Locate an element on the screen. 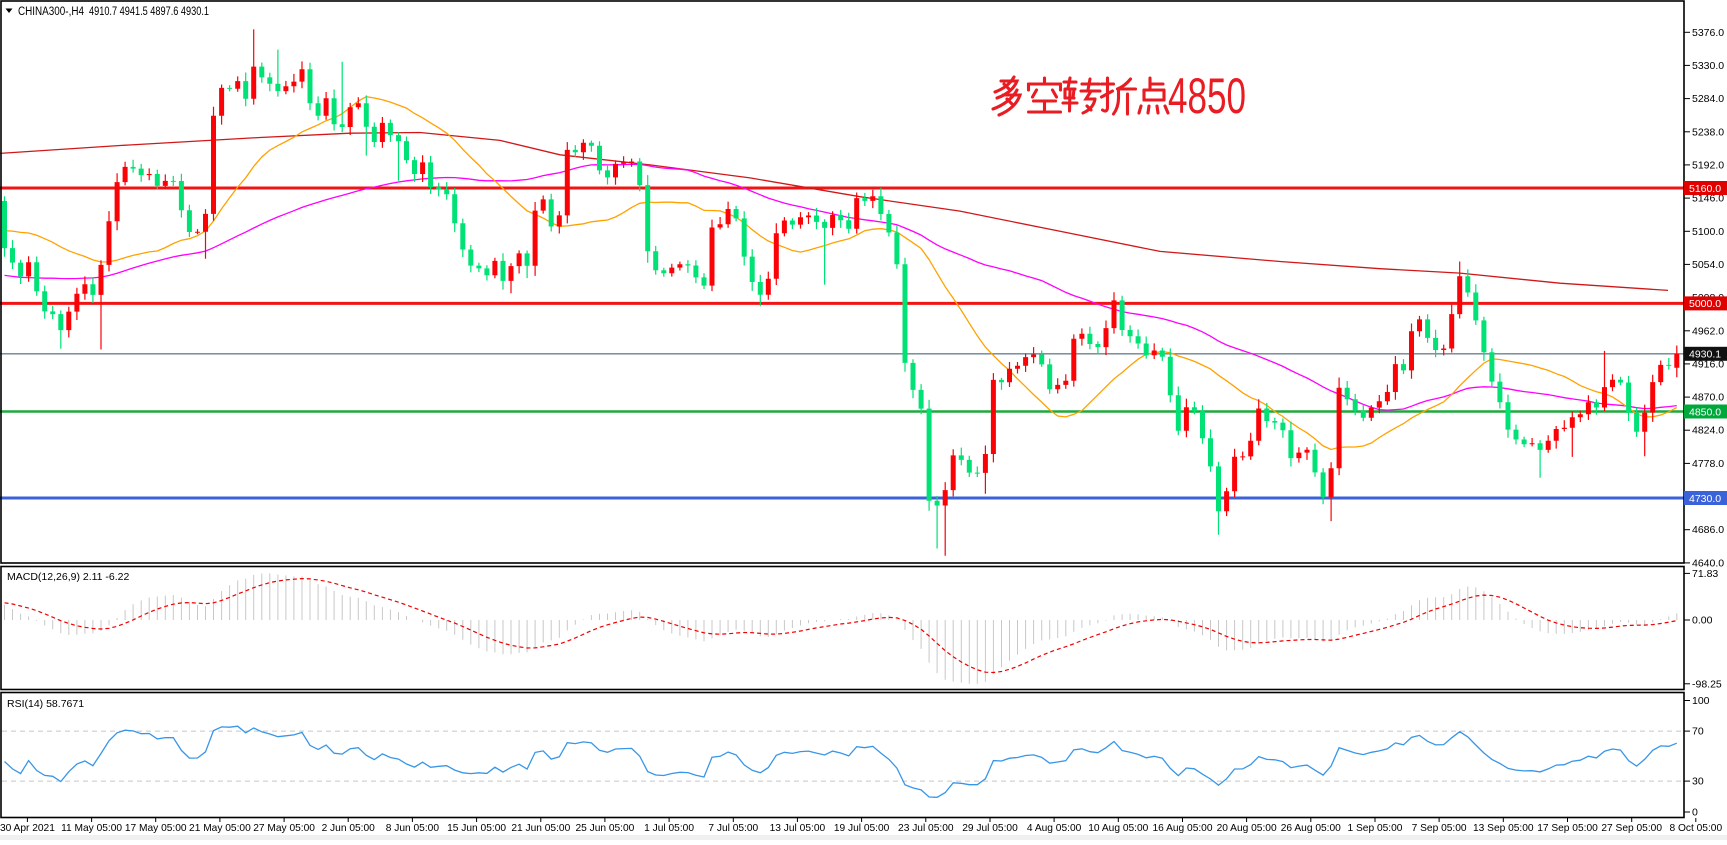  svg-text: 4640.0 is located at coordinates (1708, 563).